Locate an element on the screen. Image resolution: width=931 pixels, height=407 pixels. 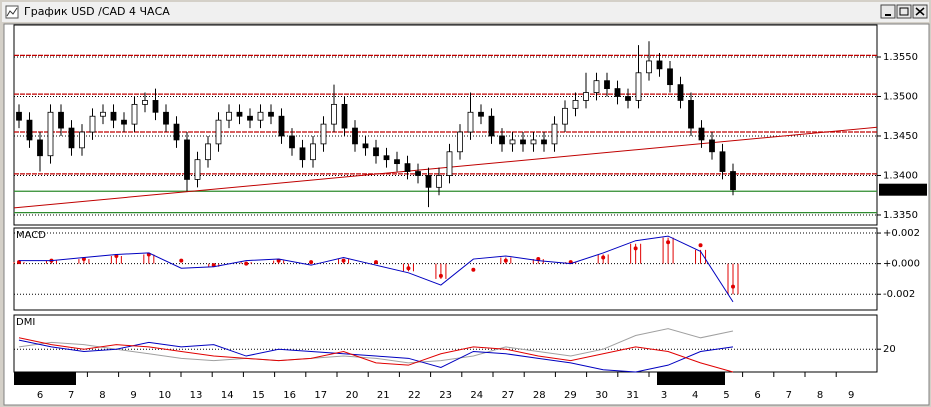
x-tick-label: 16 is located at coordinates (289, 395).